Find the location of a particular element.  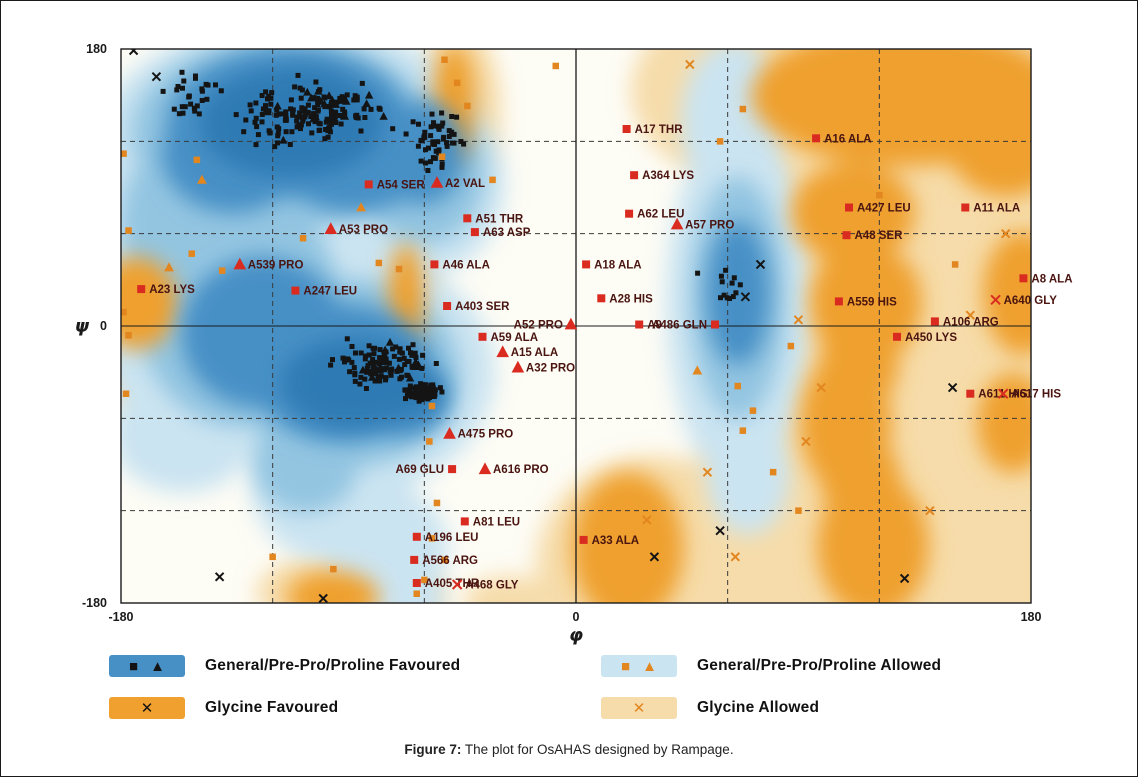

orange-triangle-icon: ▲ is located at coordinates (649, 666).